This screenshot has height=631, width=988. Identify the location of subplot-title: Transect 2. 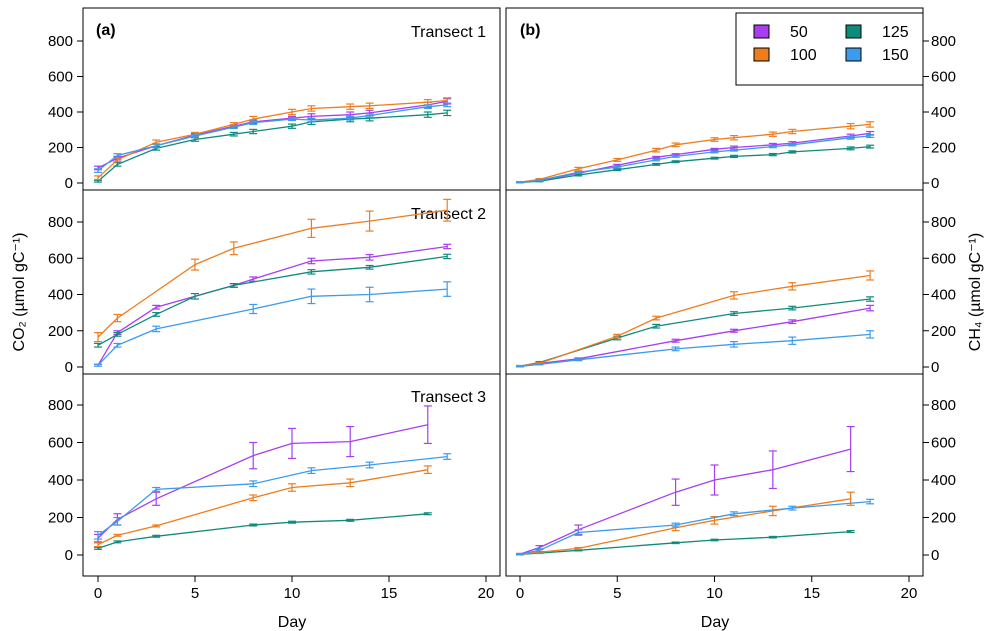
(448, 214).